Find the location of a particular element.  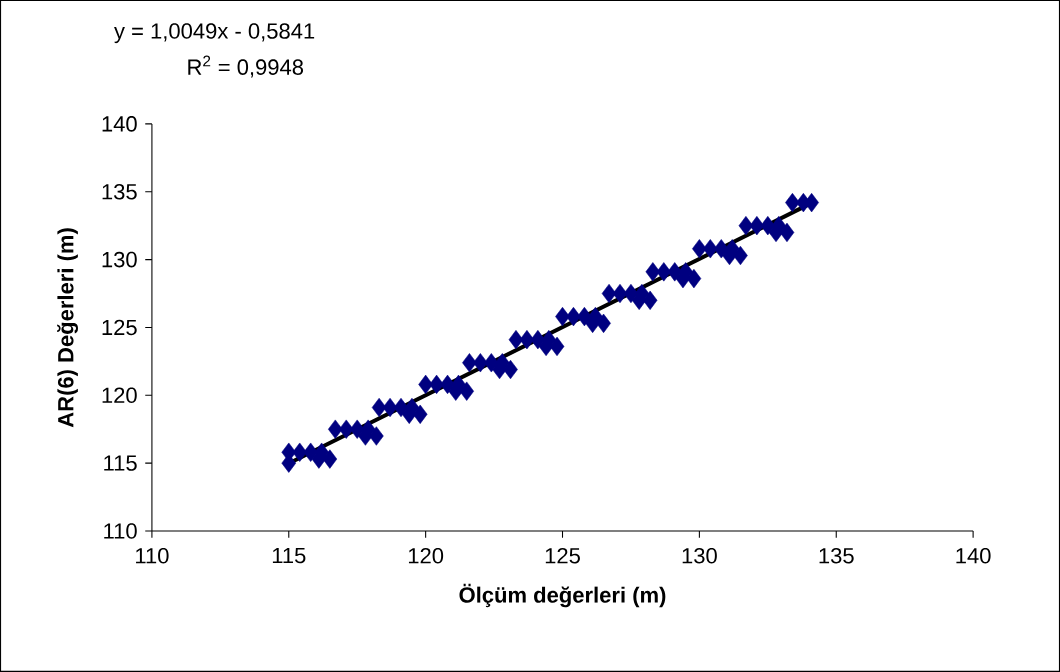

y-tick-label: 140 is located at coordinates (119, 124).